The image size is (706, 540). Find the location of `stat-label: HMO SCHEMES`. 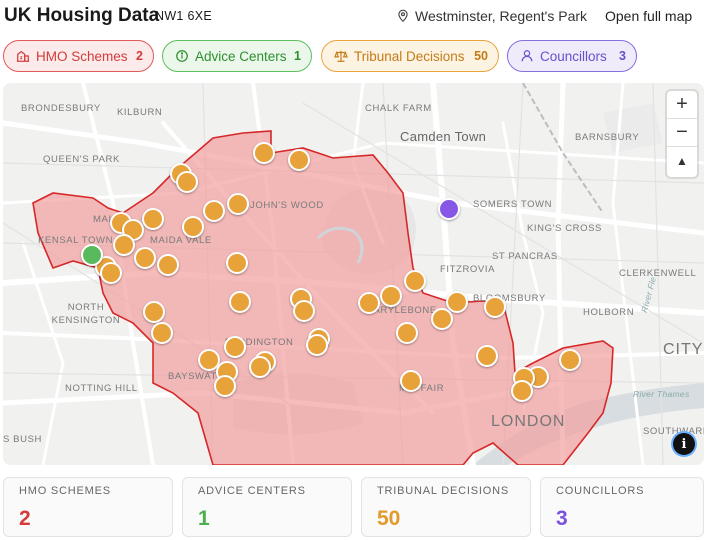

stat-label: HMO SCHEMES is located at coordinates (65, 491).